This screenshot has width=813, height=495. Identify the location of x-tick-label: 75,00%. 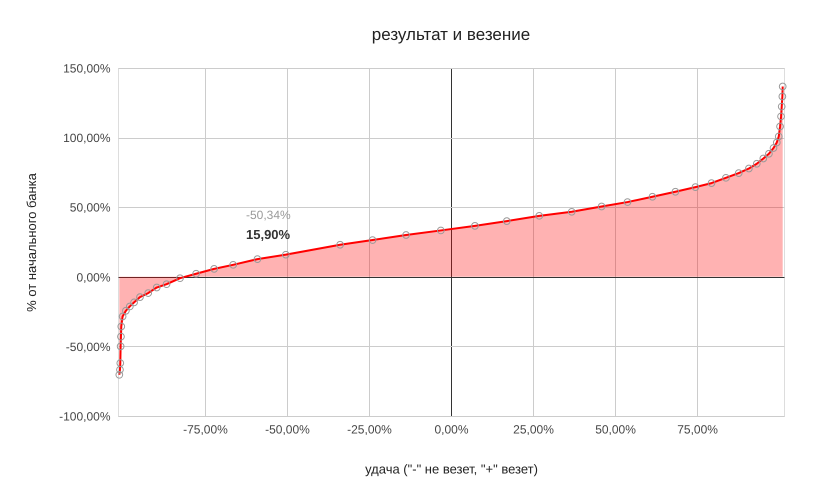
(697, 429).